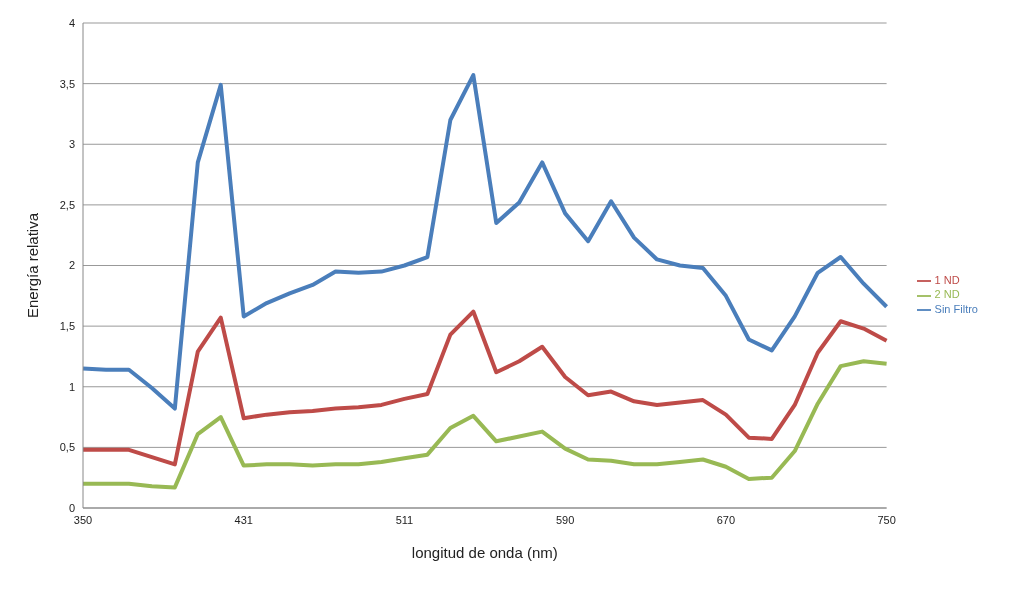 This screenshot has width=1019, height=593. What do you see at coordinates (71, 386) in the screenshot?
I see `y-tick-label: 1` at bounding box center [71, 386].